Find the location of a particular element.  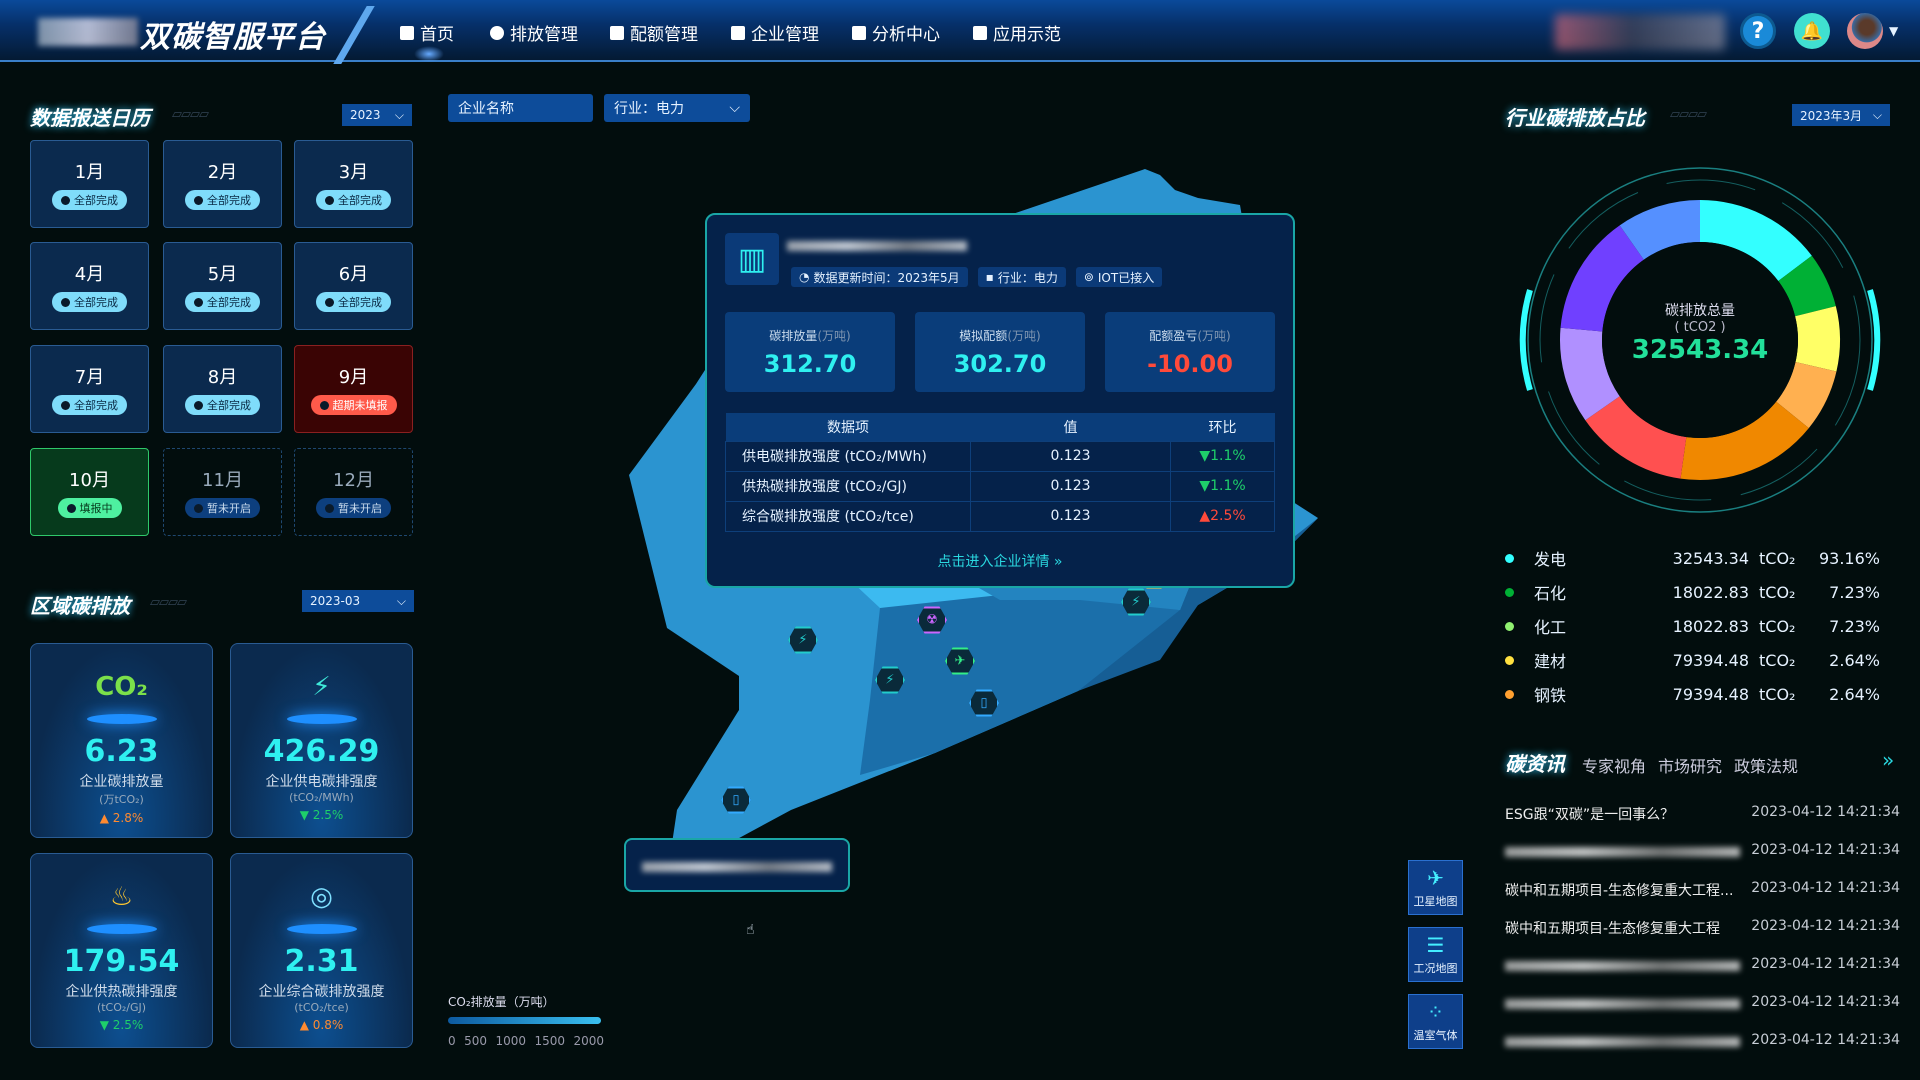

news-title: 碳中和五期项目-生态修复重大工程 is located at coordinates (1613, 929).